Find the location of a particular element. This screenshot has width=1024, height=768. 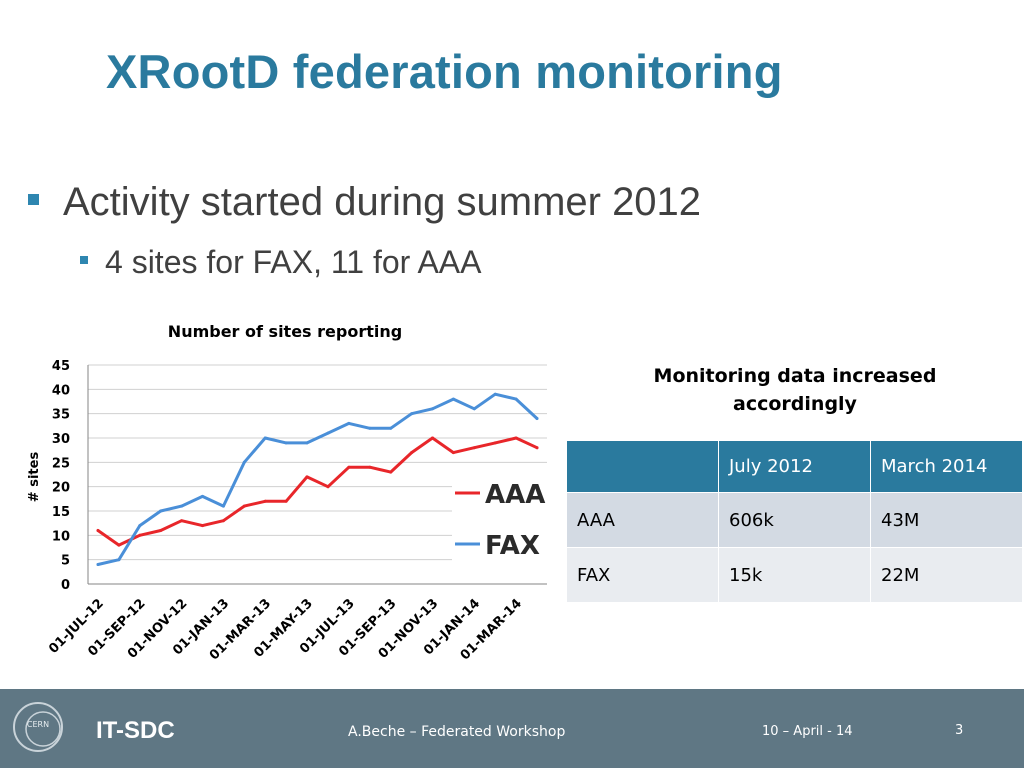

y-tick-label: 25 is located at coordinates (61, 463).